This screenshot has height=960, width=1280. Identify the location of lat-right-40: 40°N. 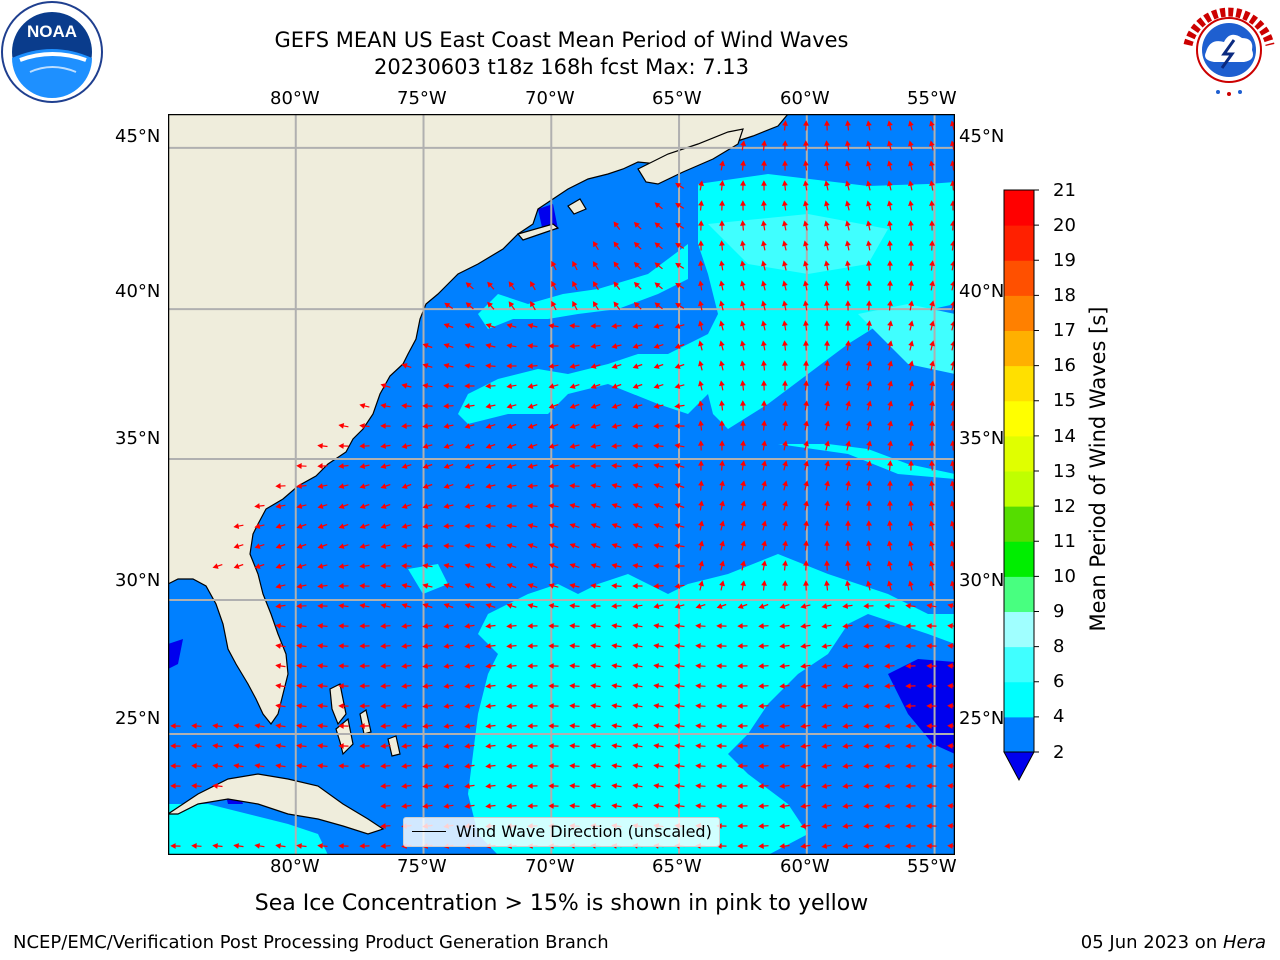
(982, 291).